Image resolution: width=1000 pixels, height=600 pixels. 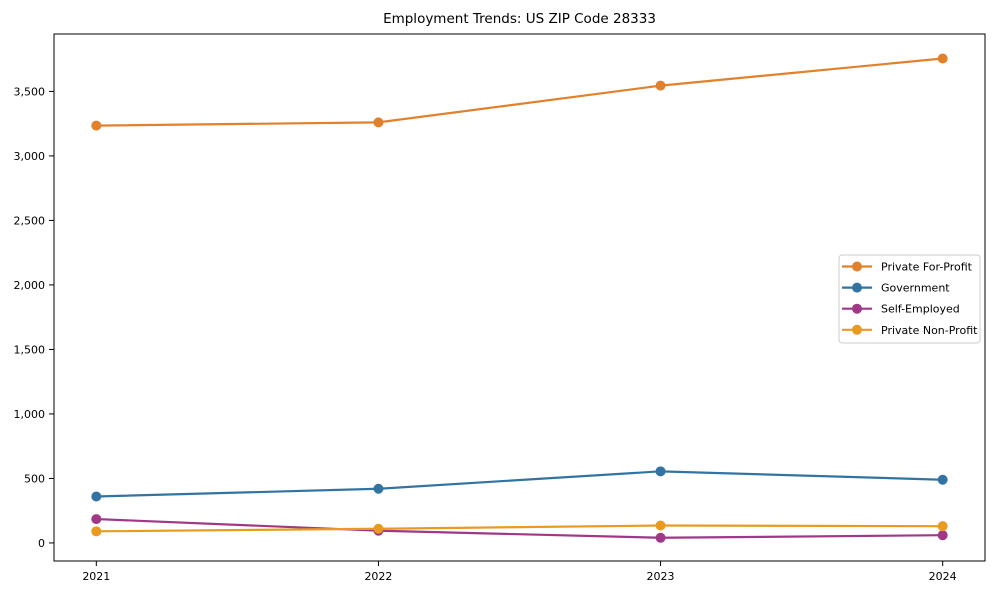 What do you see at coordinates (920, 309) in the screenshot?
I see `legend-label: Self-Employed` at bounding box center [920, 309].